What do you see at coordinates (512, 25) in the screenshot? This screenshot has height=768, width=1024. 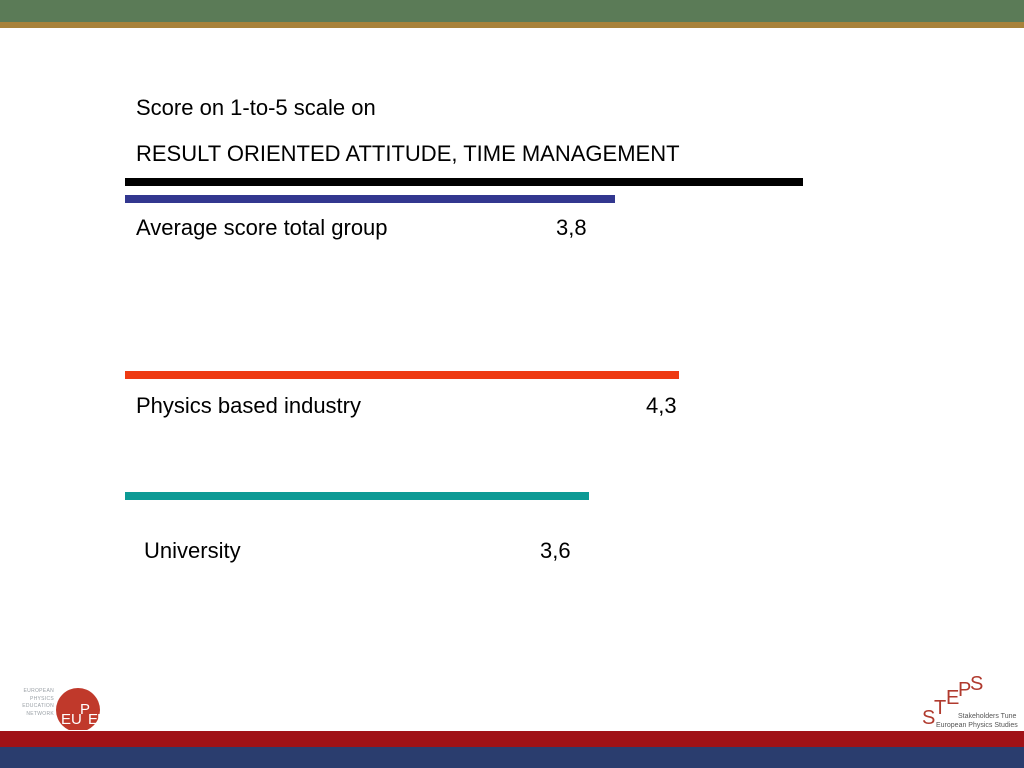 I see `top-stripe` at bounding box center [512, 25].